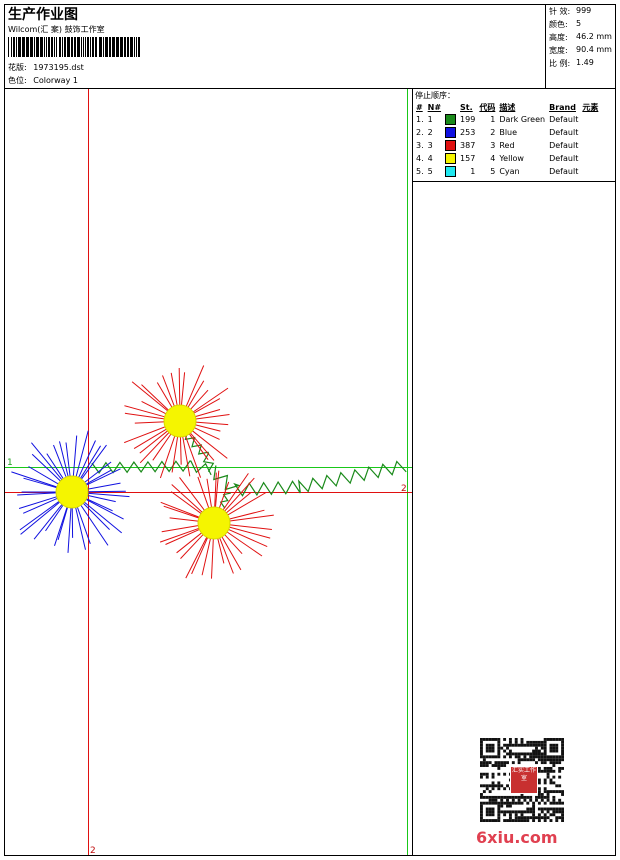 This screenshot has width=620, height=860. I want to click on row-description: Blue, so click(508, 132).